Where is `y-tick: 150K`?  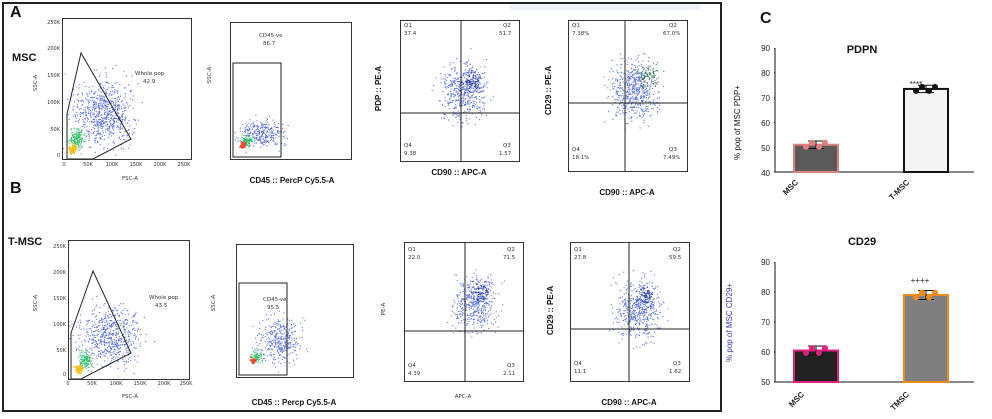
y-tick: 150K is located at coordinates (53, 76).